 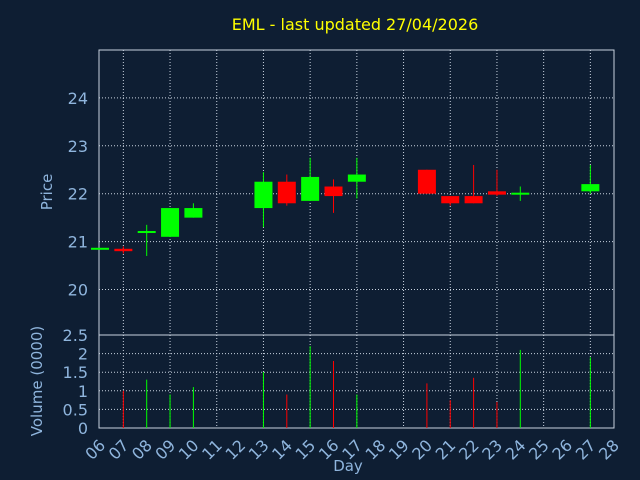 I want to click on chart-title: EML - last updated 27/04/2026, so click(x=355, y=24).